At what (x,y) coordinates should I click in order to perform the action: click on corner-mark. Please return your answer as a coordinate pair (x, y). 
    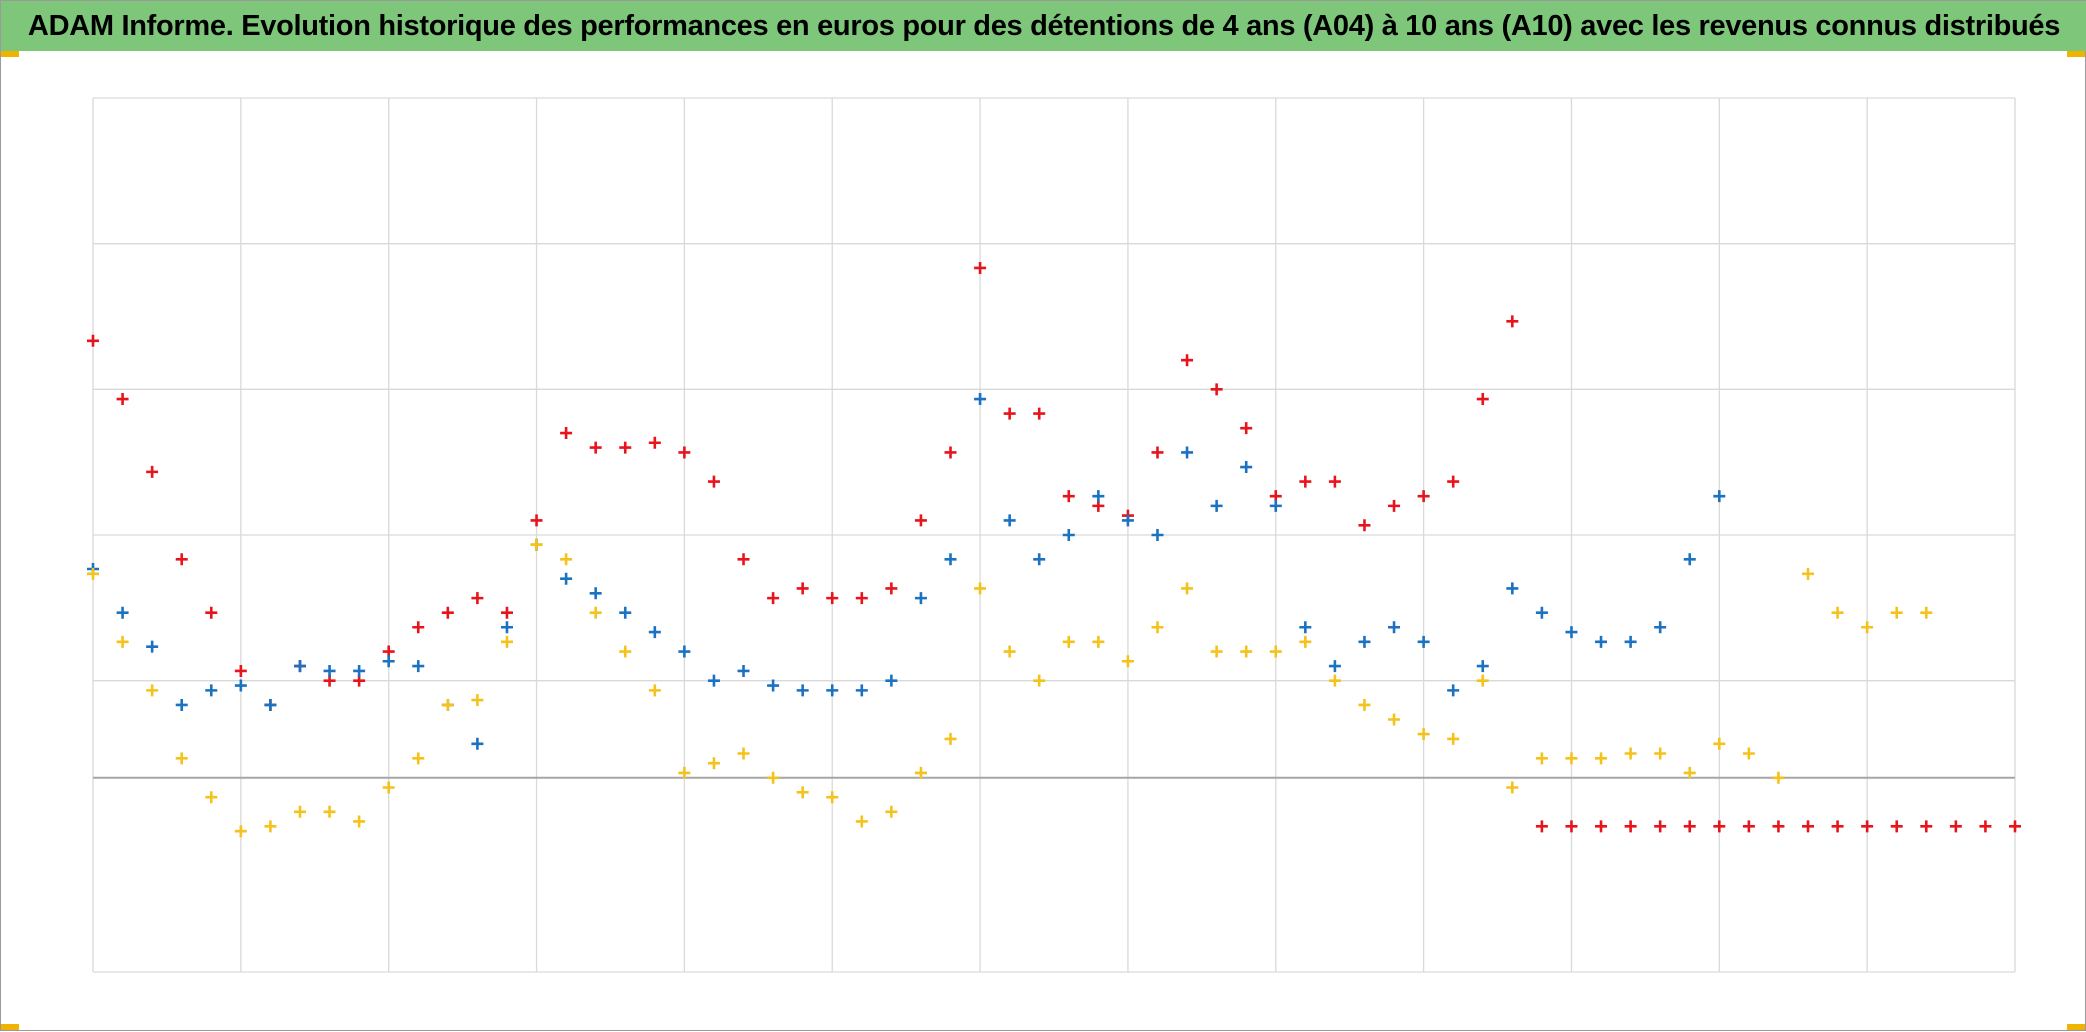
    Looking at the image, I should click on (10, 1027).